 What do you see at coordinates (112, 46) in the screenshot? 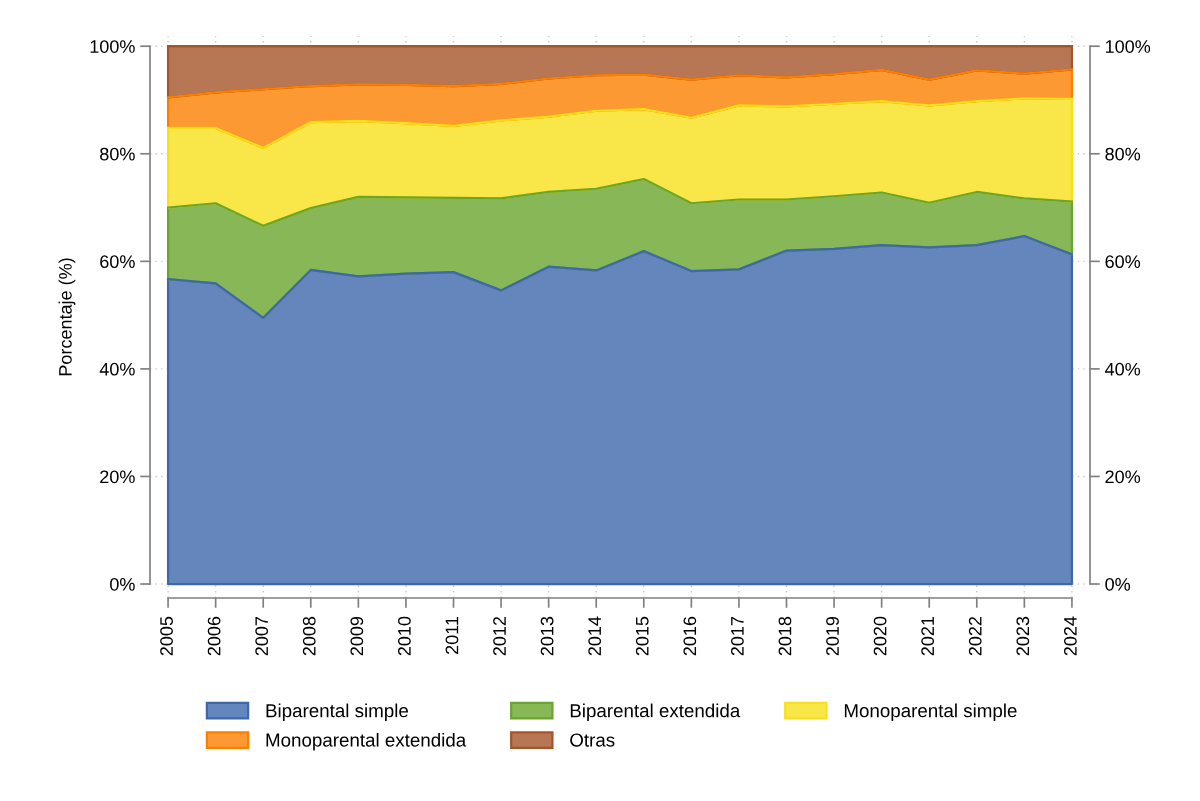
I see `y-tick-label: 100%` at bounding box center [112, 46].